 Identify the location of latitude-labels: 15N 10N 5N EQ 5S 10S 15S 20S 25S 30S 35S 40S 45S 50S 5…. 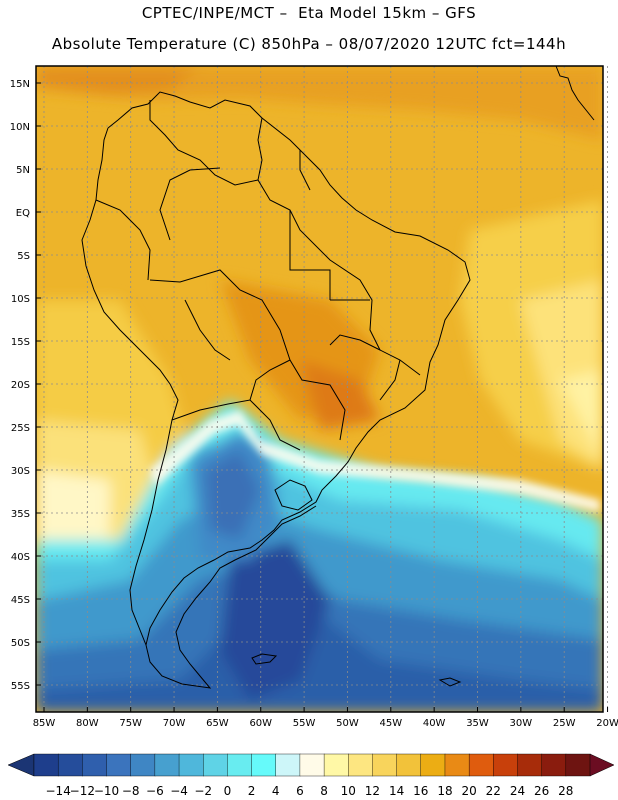
(25, 385).